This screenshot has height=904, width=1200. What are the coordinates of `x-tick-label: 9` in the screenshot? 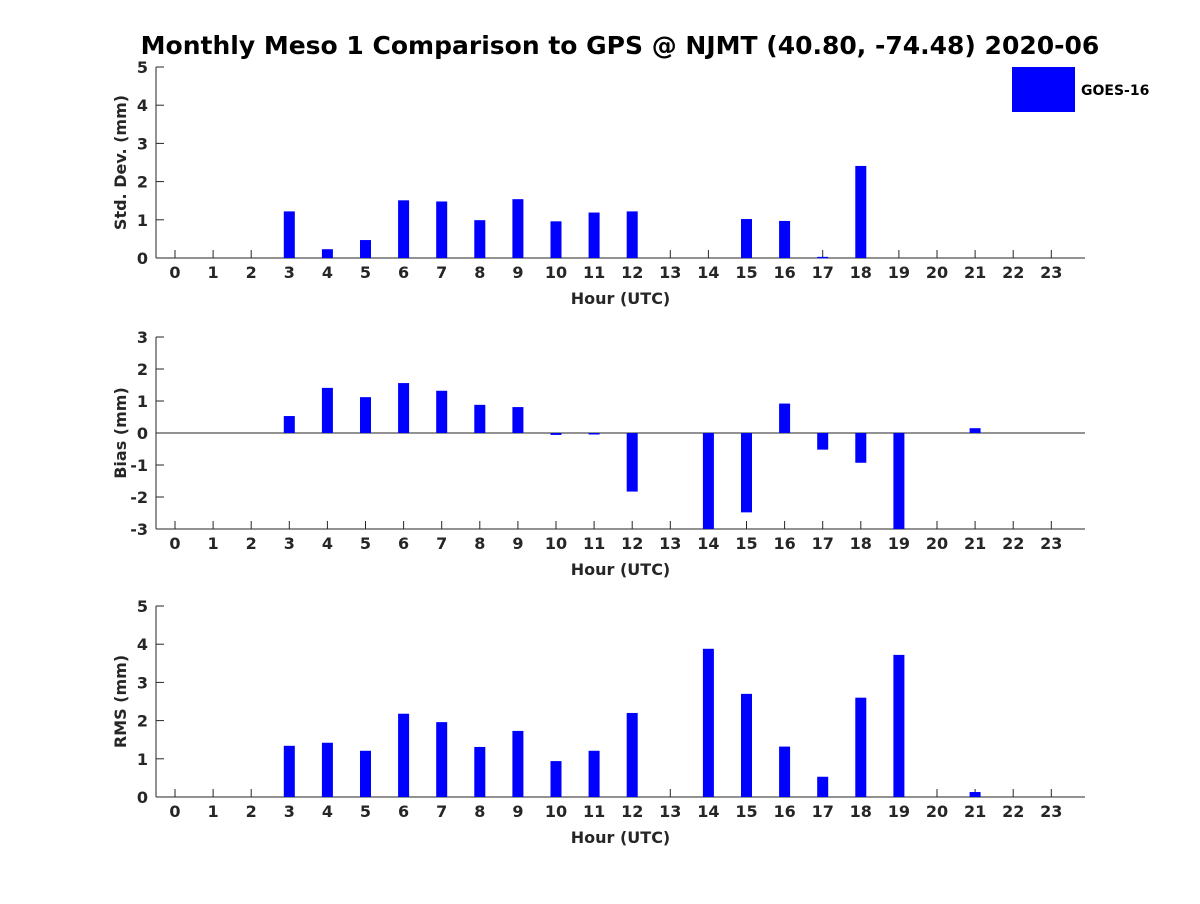 It's located at (517, 811).